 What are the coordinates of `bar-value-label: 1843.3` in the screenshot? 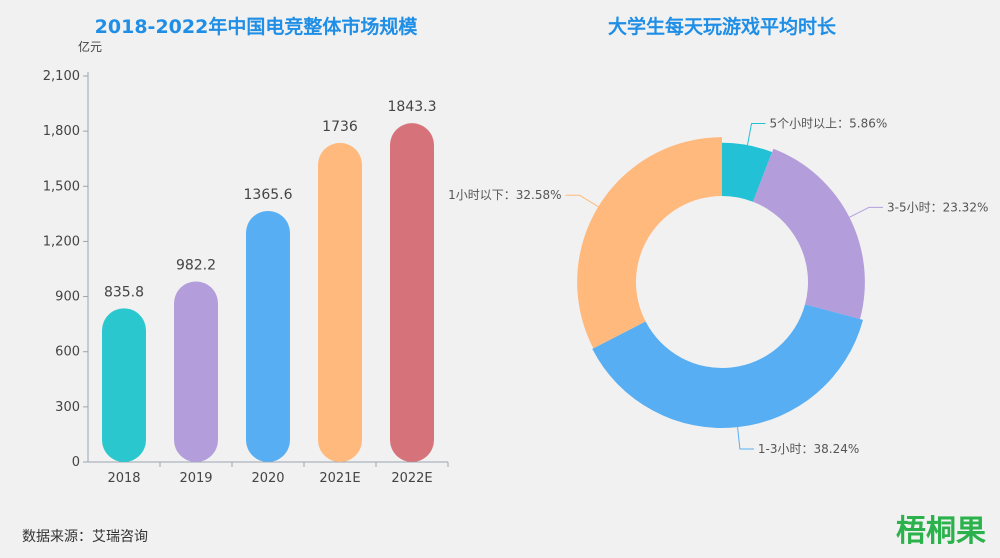 It's located at (412, 107).